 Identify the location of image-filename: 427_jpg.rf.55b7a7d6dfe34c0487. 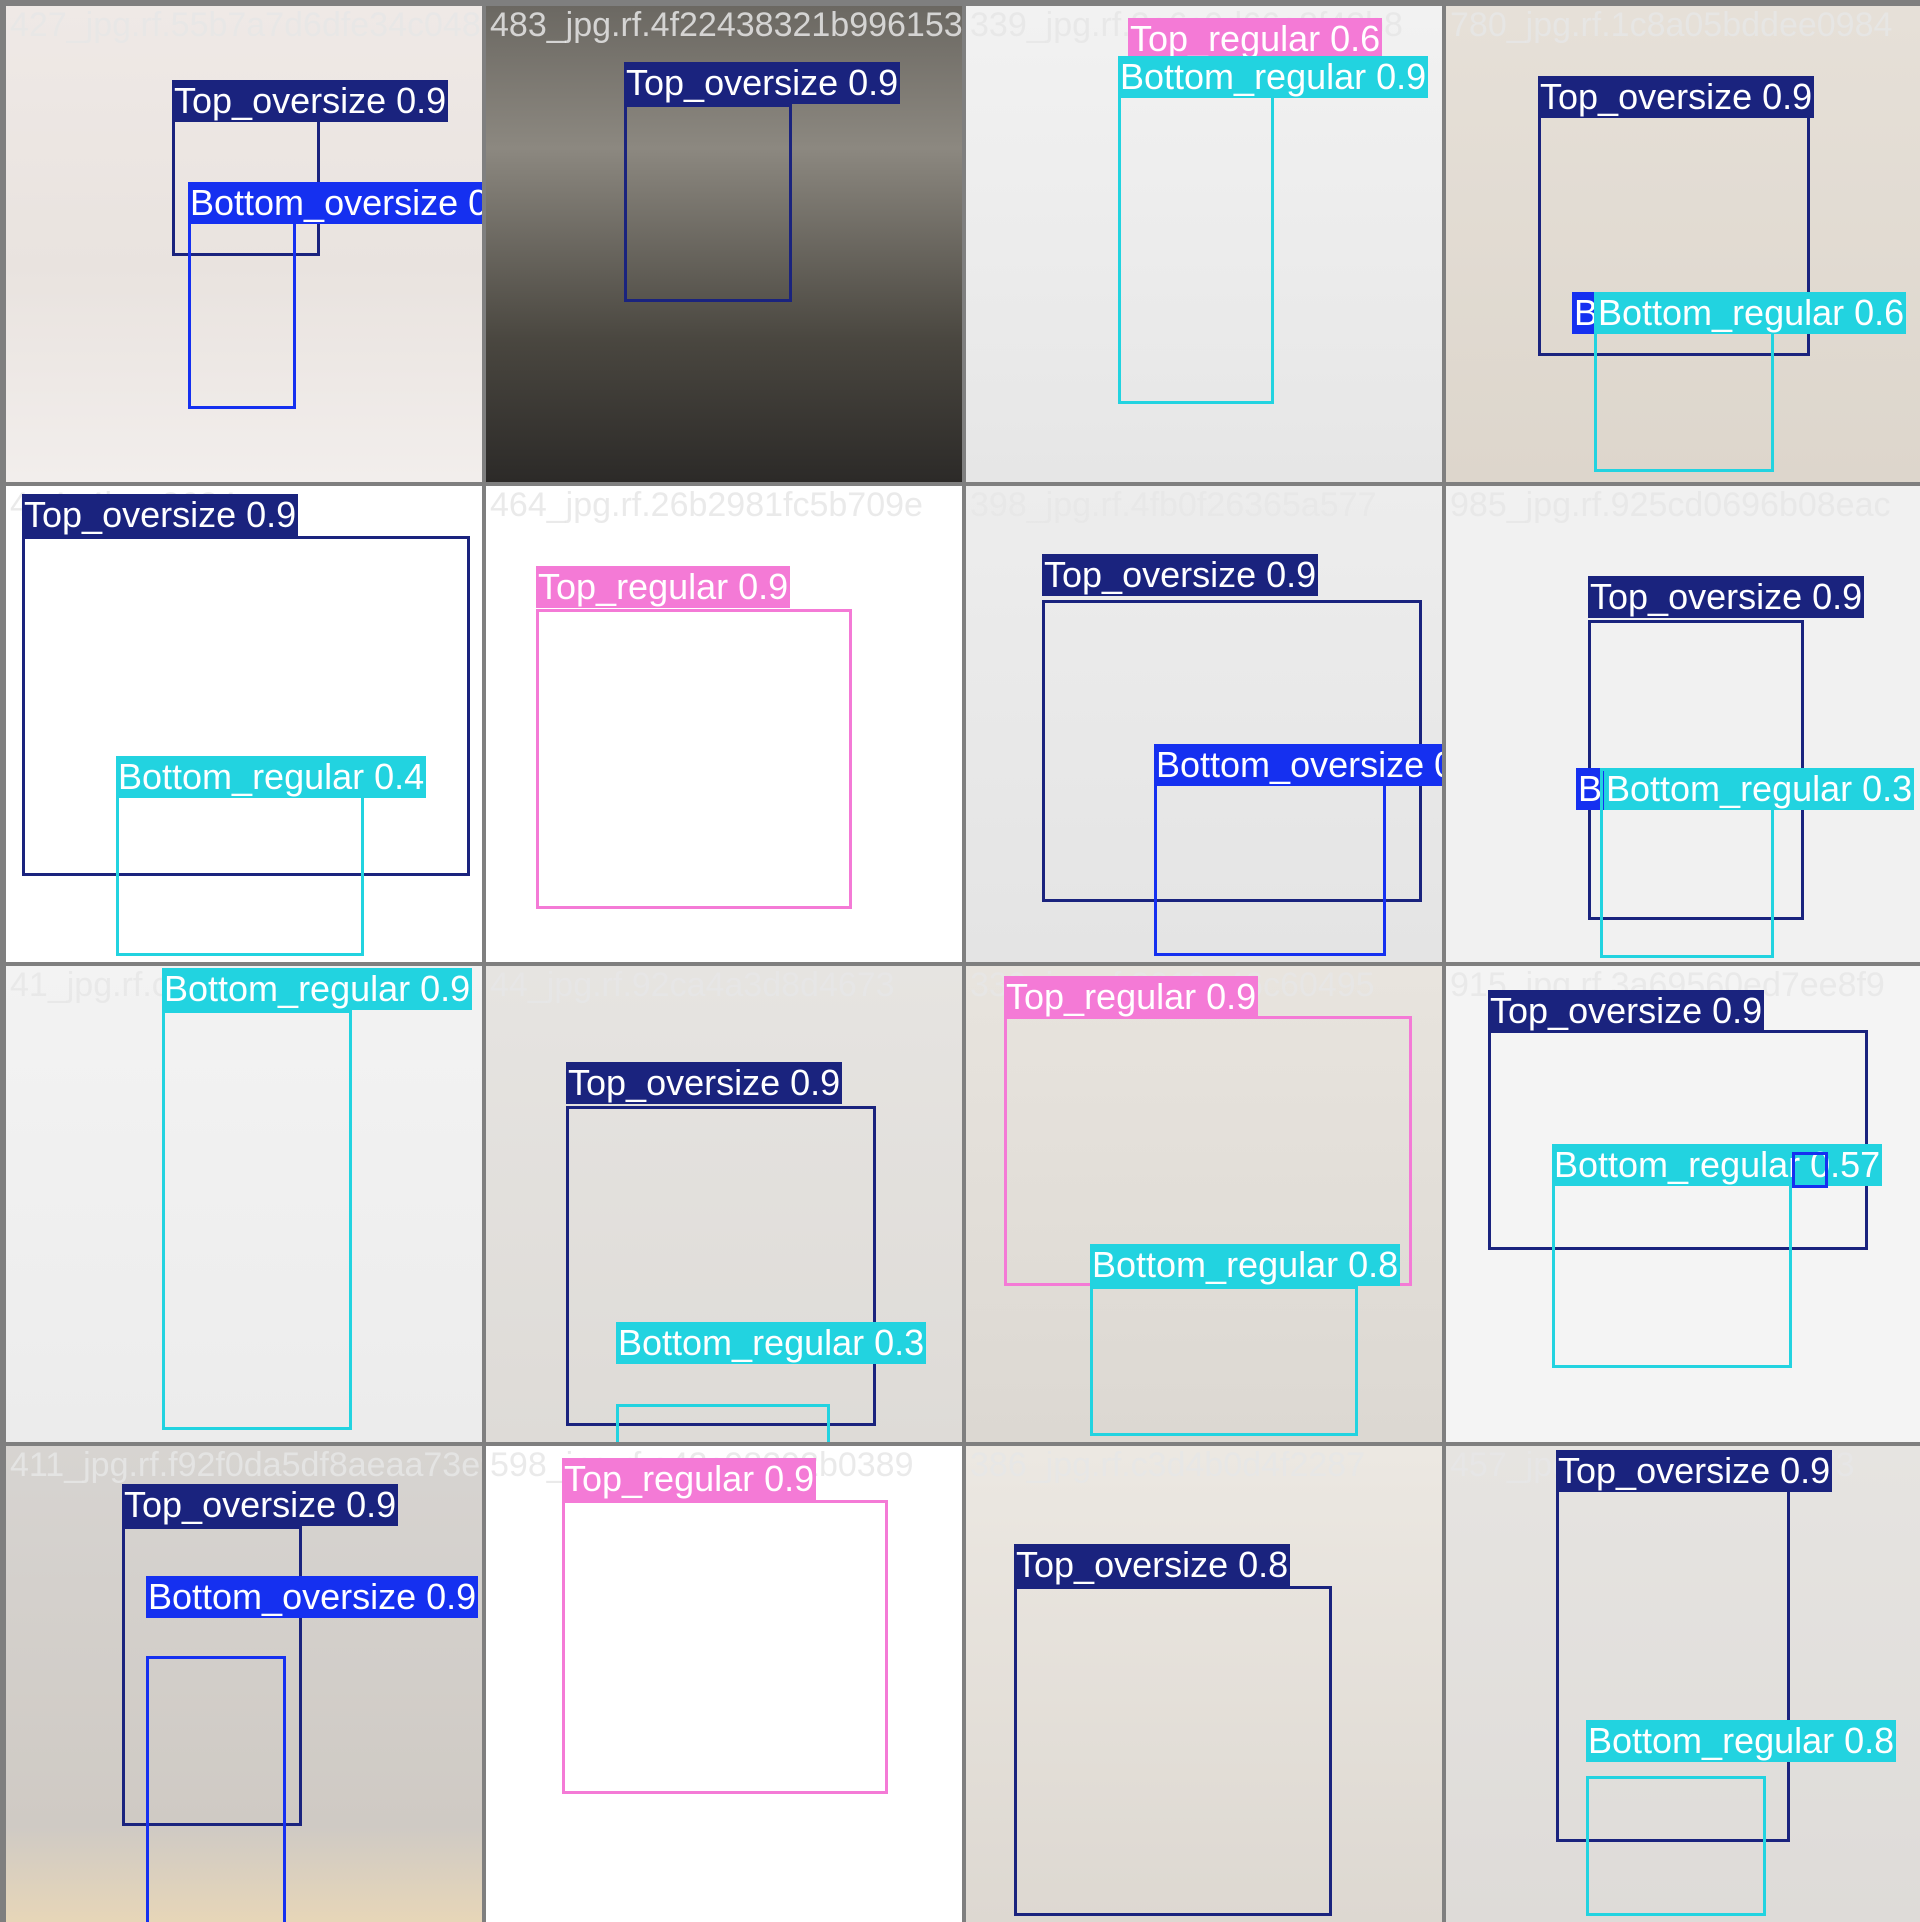
(246, 25).